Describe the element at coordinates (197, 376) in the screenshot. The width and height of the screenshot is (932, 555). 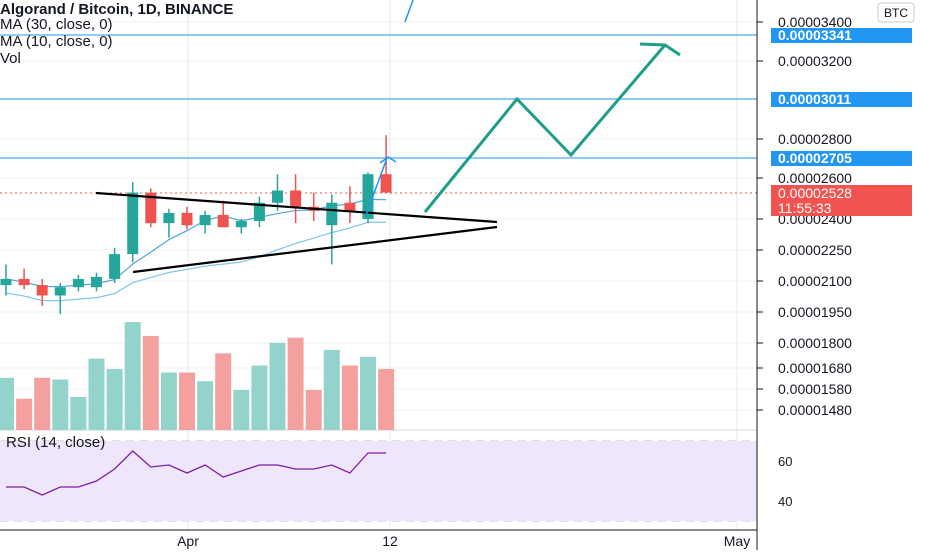
I see `volume-bars` at that location.